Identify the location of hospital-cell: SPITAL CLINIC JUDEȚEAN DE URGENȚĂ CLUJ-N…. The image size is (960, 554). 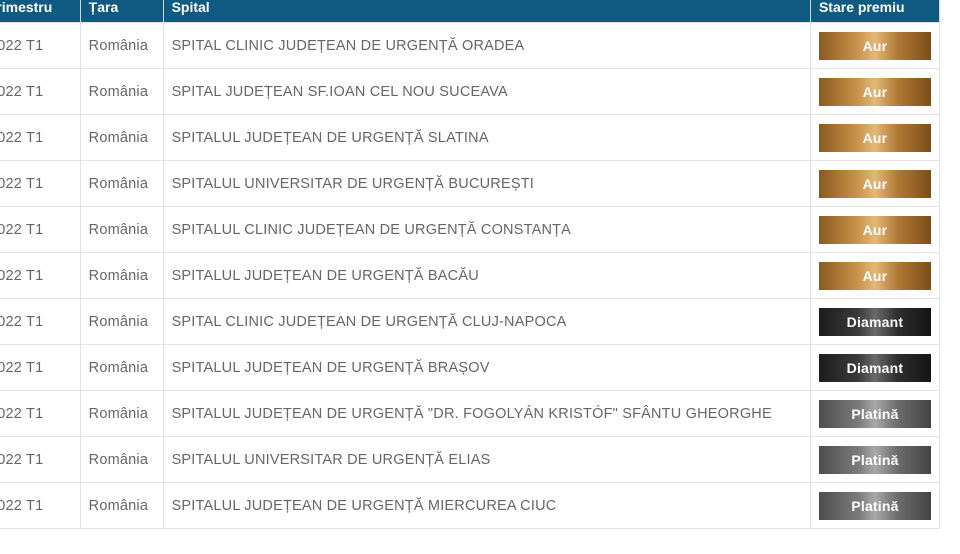
(486, 321).